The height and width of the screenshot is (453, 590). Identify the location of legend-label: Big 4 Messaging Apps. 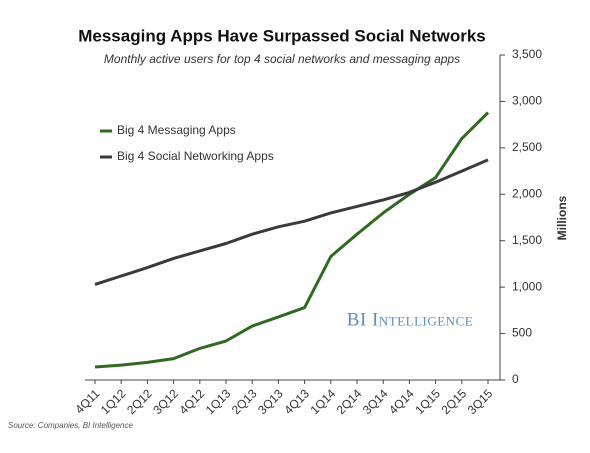
(176, 130).